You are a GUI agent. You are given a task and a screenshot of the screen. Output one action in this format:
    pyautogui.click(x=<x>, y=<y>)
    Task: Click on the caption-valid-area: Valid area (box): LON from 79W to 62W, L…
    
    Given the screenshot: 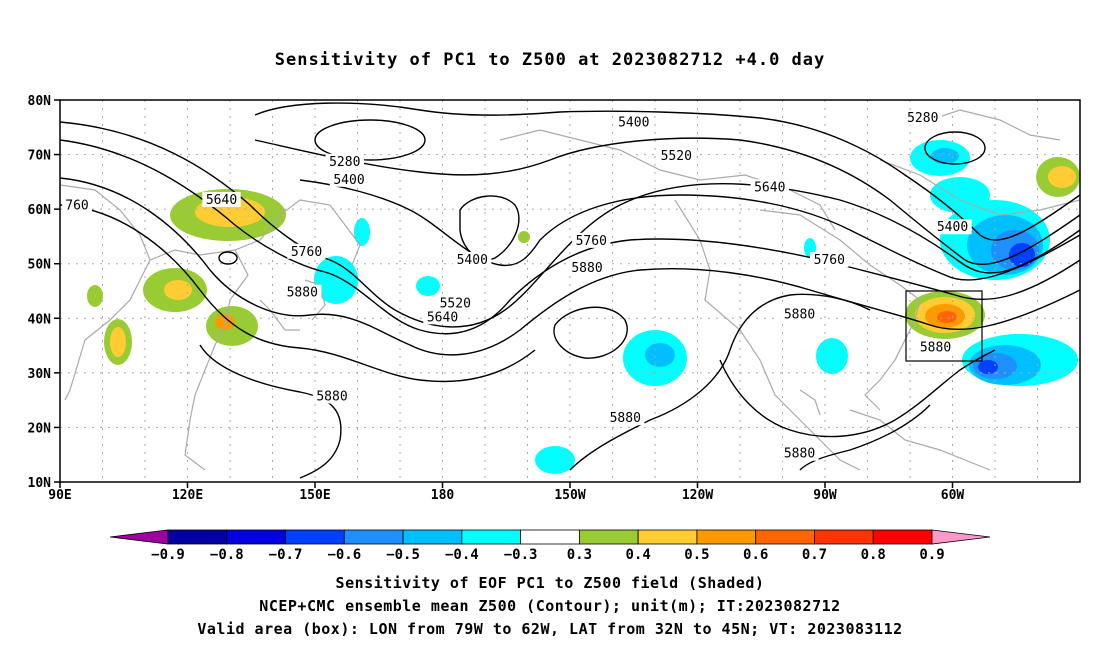 What is the action you would take?
    pyautogui.click(x=550, y=629)
    